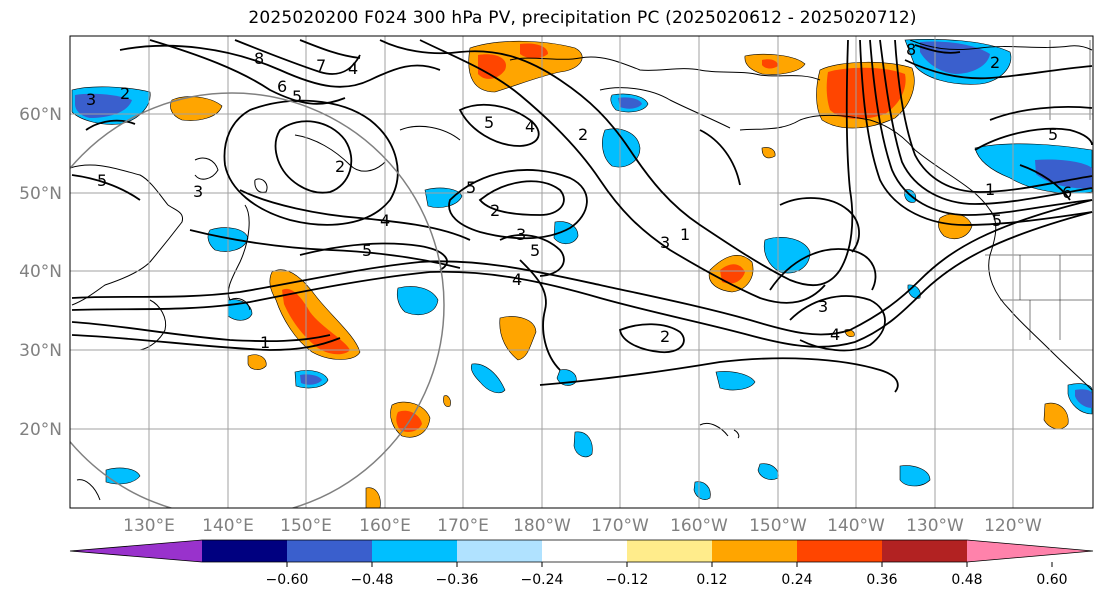 This screenshot has width=1105, height=601. Describe the element at coordinates (1051, 580) in the screenshot. I see `colorbar-tick-label: 0.60` at that location.